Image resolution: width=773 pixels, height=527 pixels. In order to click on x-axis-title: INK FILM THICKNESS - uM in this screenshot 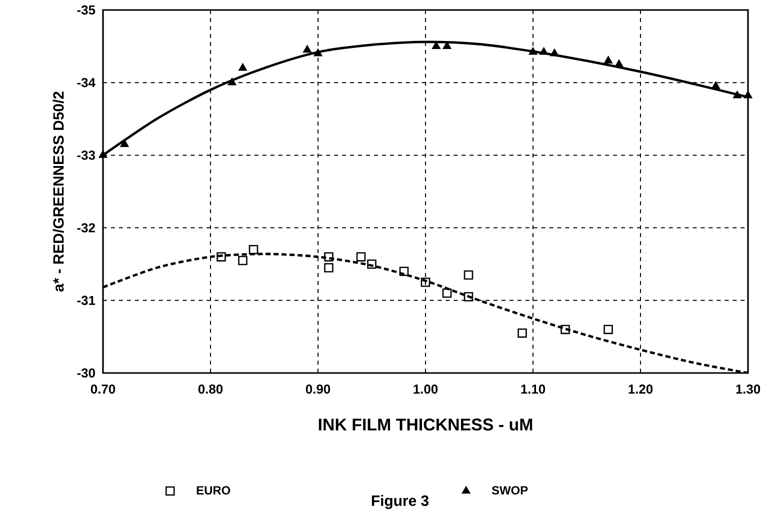, I will do `click(425, 424)`.